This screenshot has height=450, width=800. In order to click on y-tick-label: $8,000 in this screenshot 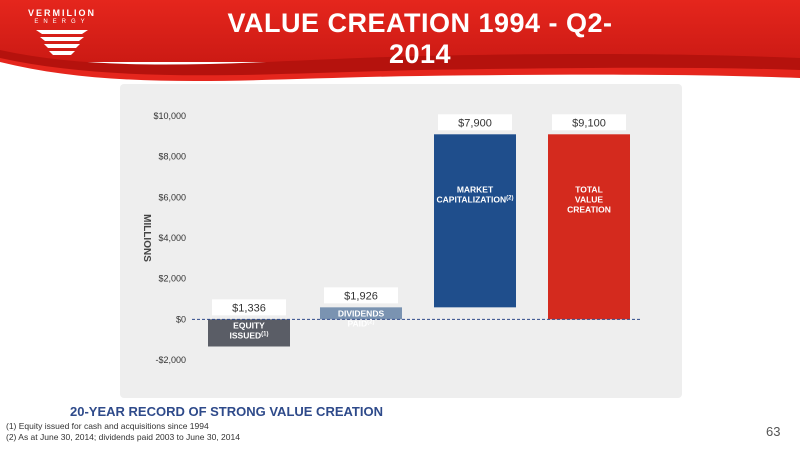, I will do `click(172, 157)`.